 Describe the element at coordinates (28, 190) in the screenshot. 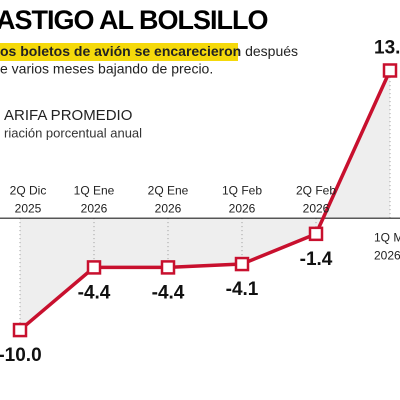

I see `x-tick-label: 2Q Dic` at that location.